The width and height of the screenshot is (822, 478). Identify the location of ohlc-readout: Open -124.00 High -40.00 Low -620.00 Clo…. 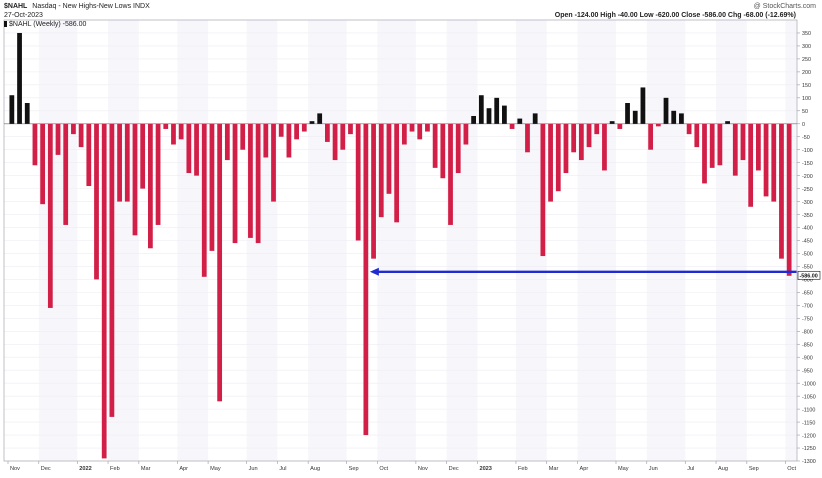
(675, 15).